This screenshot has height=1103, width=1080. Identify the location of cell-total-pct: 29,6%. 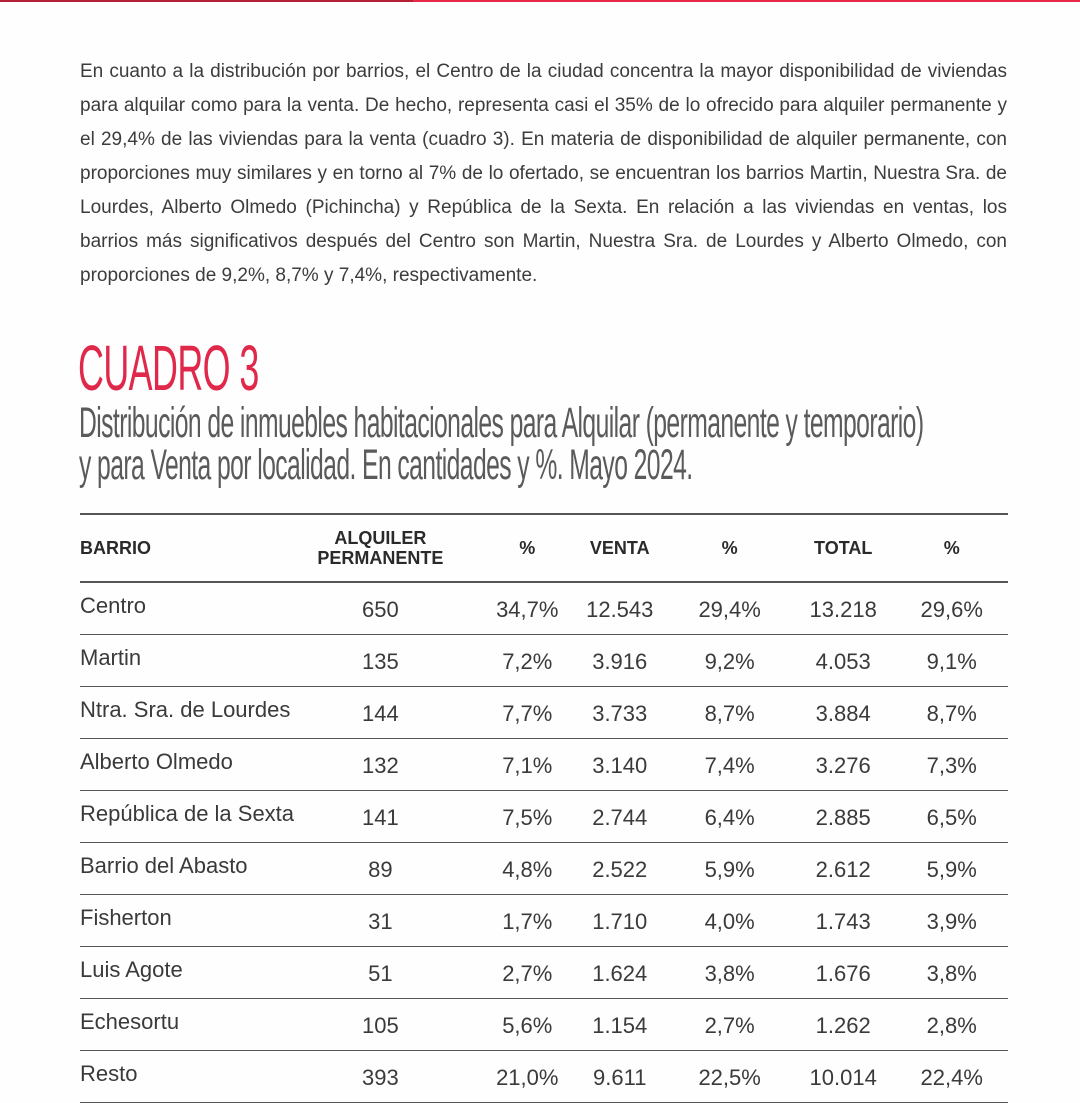
(951, 609).